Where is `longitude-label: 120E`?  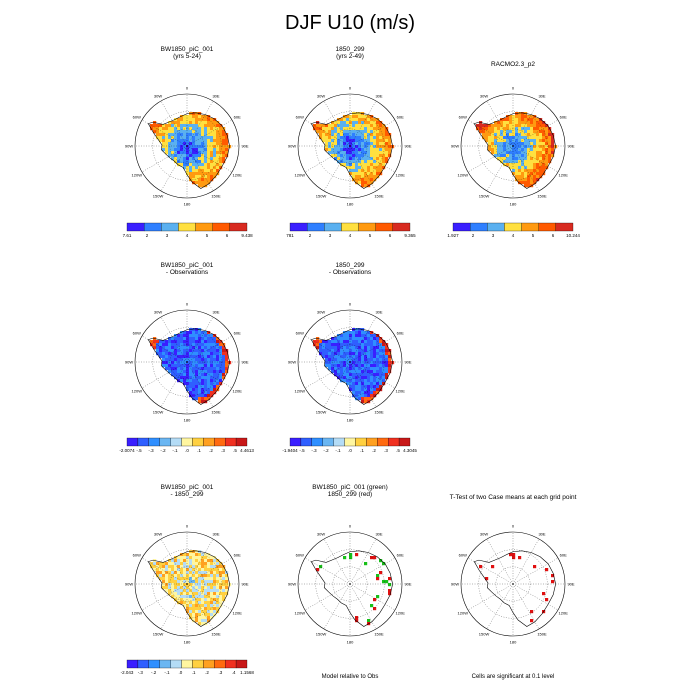
longitude-label: 120E is located at coordinates (401, 175).